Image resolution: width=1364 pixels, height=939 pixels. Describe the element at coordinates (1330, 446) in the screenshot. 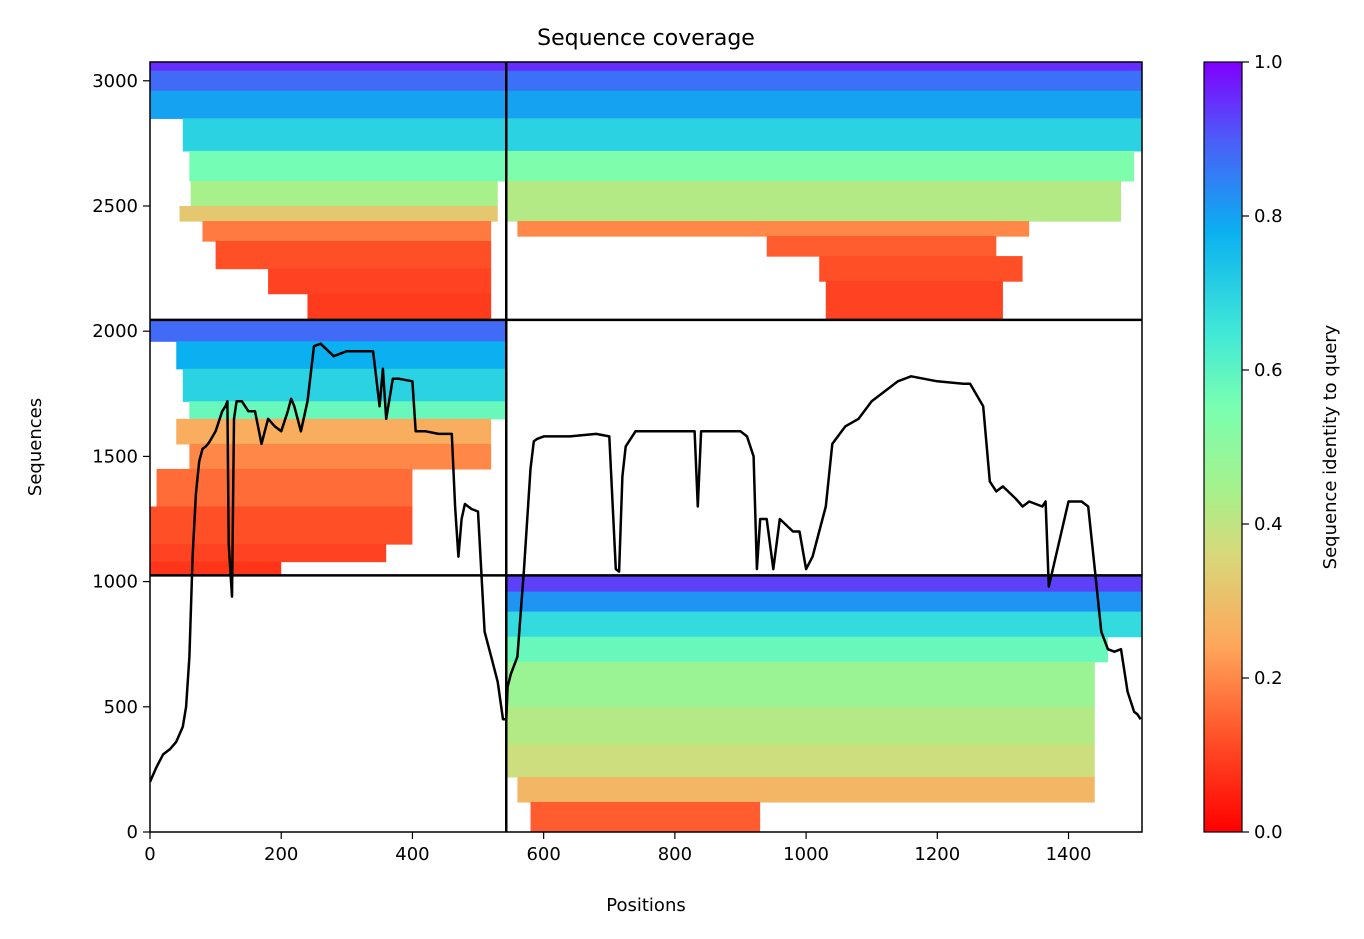

I see `colorbar-label: Sequence identity to query` at that location.